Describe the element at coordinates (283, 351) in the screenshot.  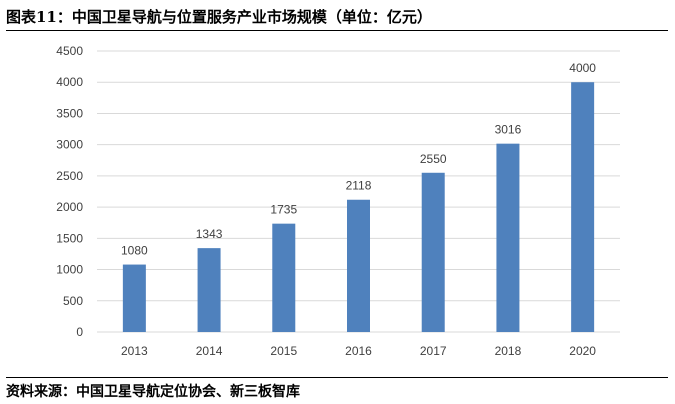
I see `x-tick-label: 2015` at that location.